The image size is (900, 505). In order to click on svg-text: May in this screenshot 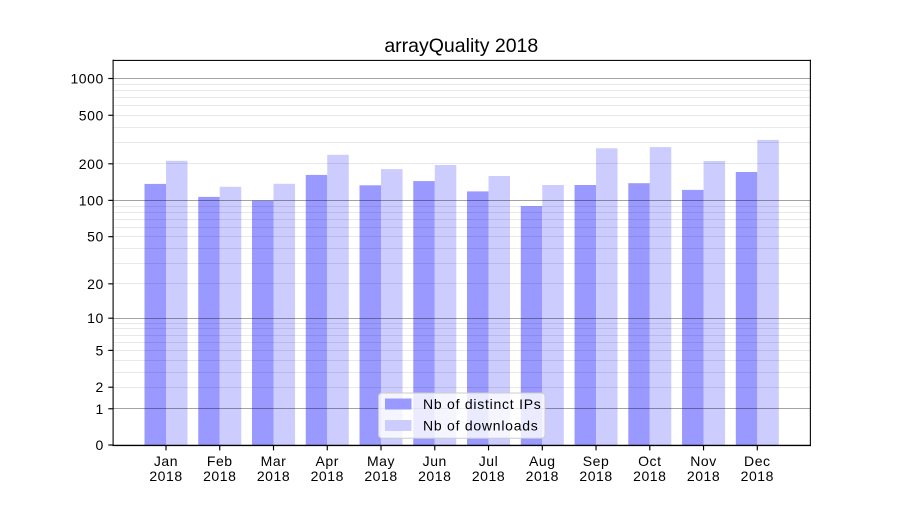, I will do `click(381, 461)`.